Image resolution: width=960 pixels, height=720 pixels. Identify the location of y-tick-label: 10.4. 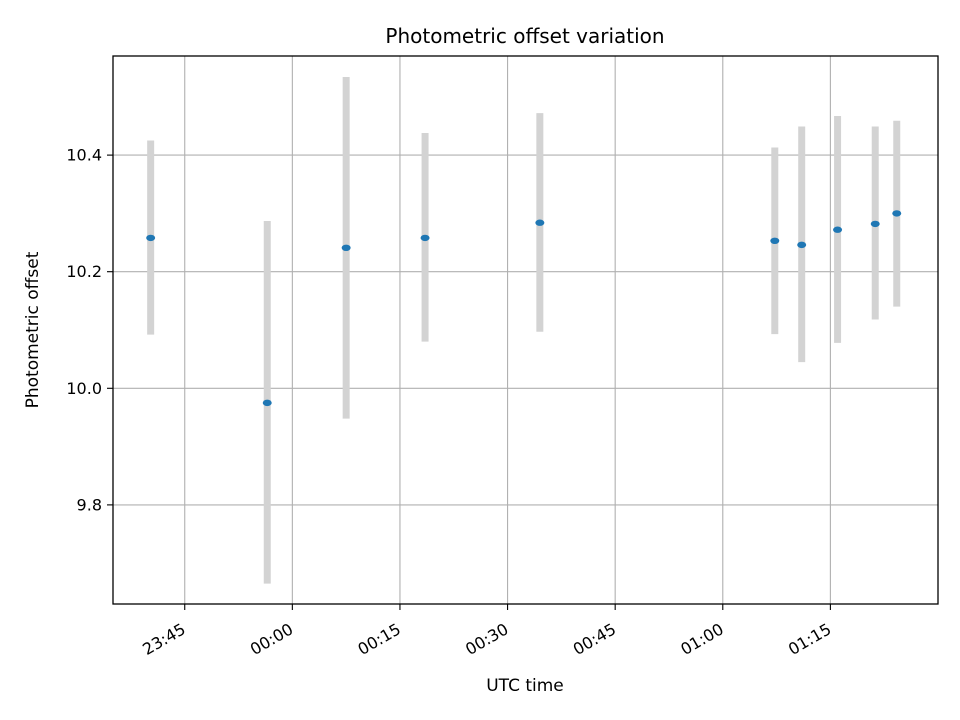
(84, 155).